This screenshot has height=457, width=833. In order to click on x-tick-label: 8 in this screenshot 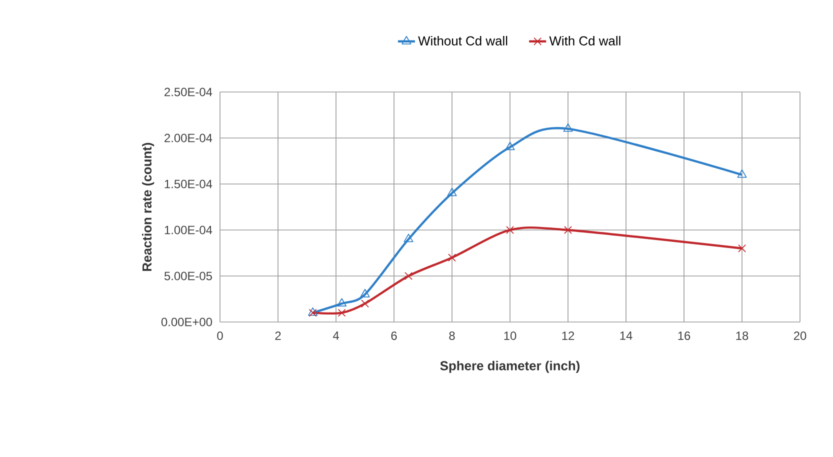, I will do `click(452, 336)`.